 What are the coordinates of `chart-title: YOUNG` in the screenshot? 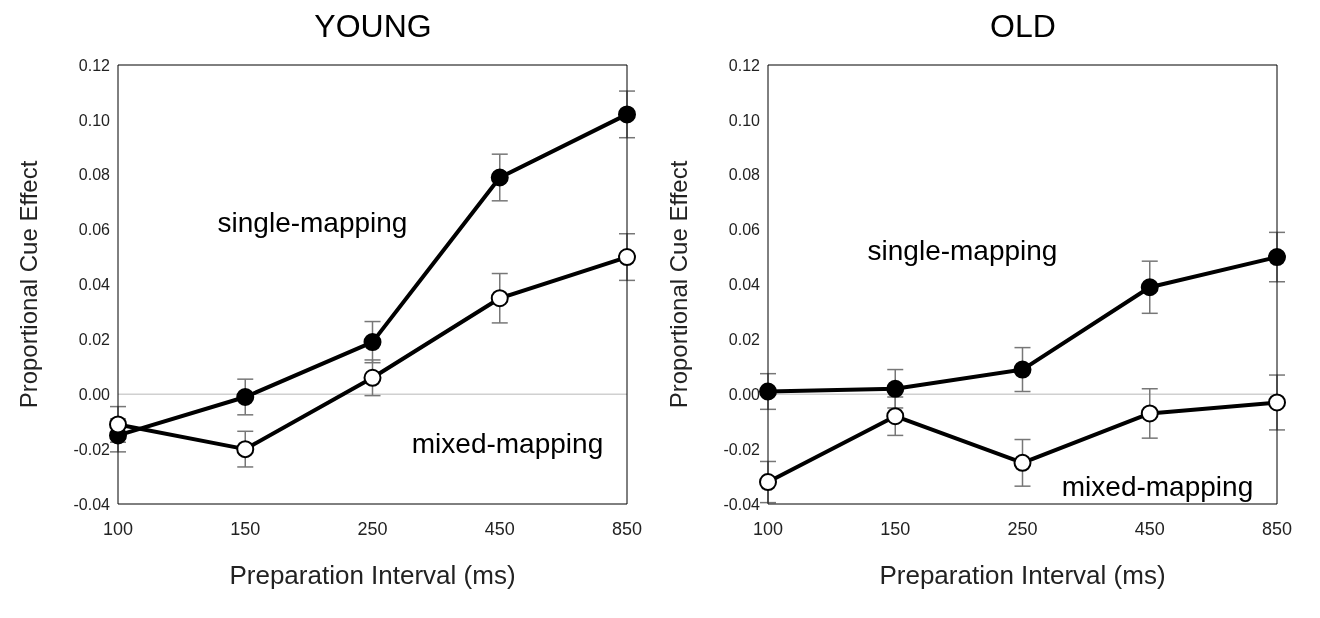 It's located at (373, 27).